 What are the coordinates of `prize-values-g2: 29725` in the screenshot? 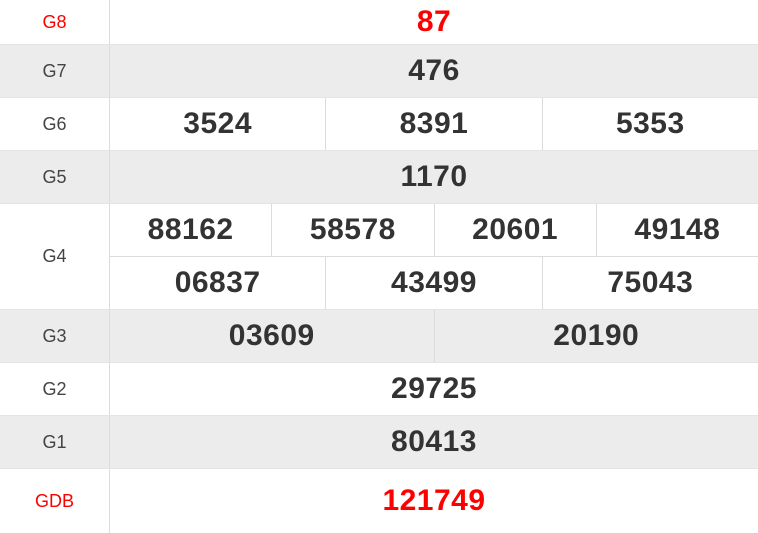 It's located at (434, 389).